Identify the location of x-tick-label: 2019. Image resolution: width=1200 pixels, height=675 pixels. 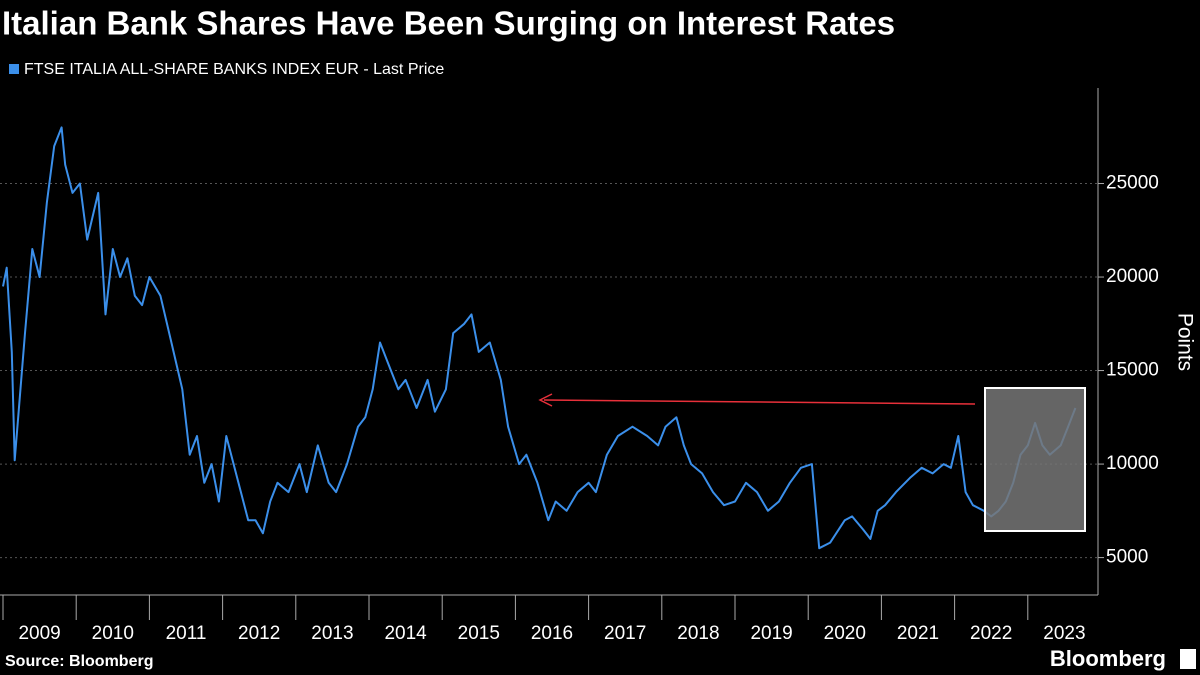
(771, 633).